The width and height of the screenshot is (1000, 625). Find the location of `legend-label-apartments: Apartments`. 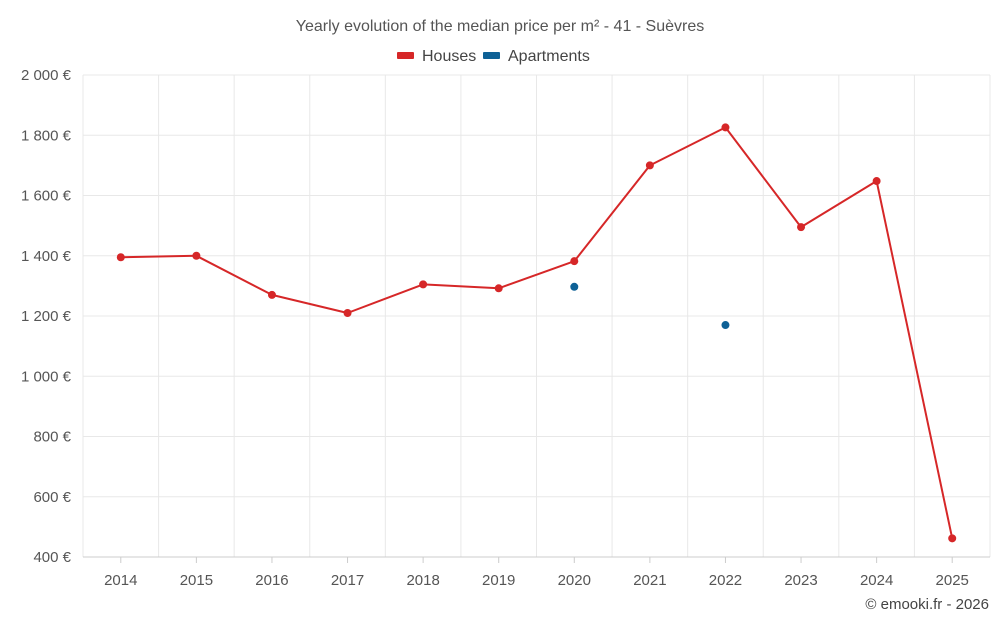

legend-label-apartments: Apartments is located at coordinates (549, 56).